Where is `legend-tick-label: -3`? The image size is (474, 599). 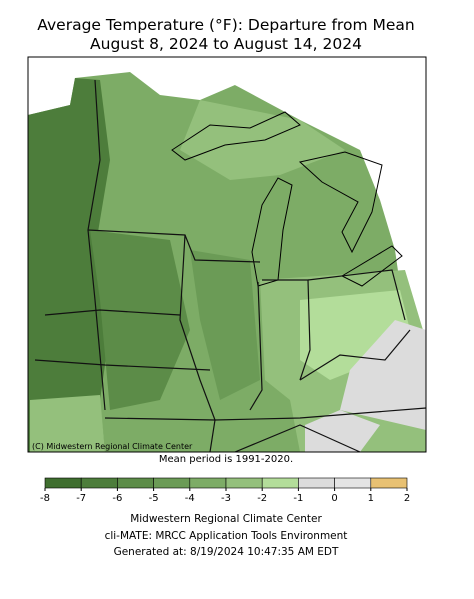
legend-tick-label: -3 is located at coordinates (226, 498).